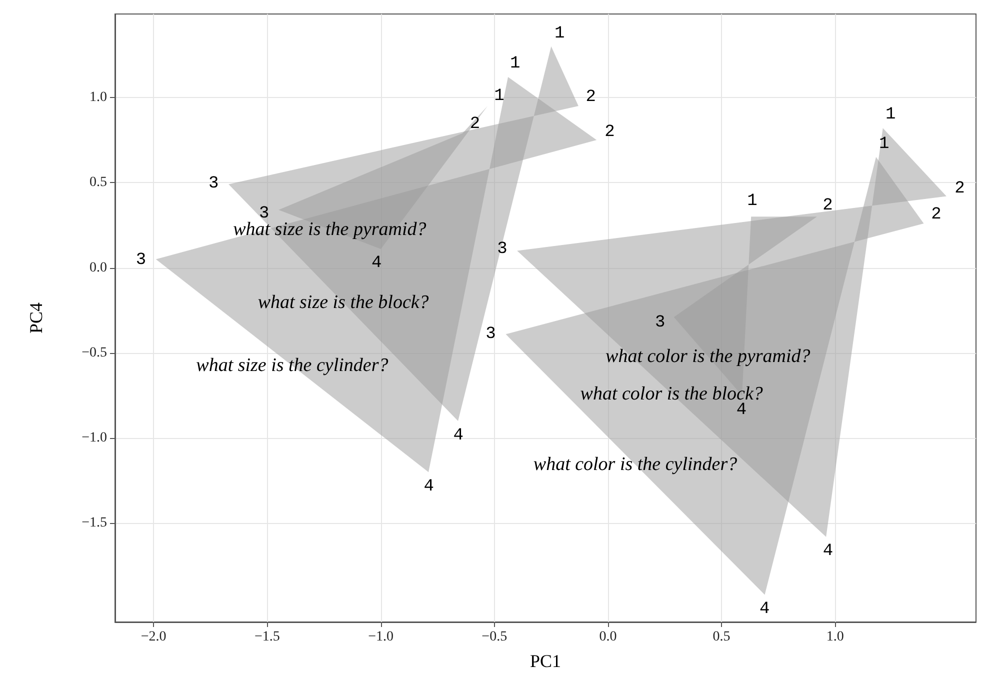  I want to click on x-tick-label: 0.0, so click(608, 637).